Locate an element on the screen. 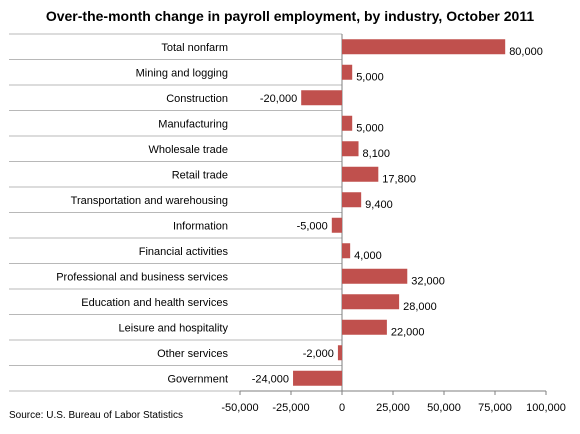 The width and height of the screenshot is (580, 434). x-tick-label: 75,000 is located at coordinates (495, 408).